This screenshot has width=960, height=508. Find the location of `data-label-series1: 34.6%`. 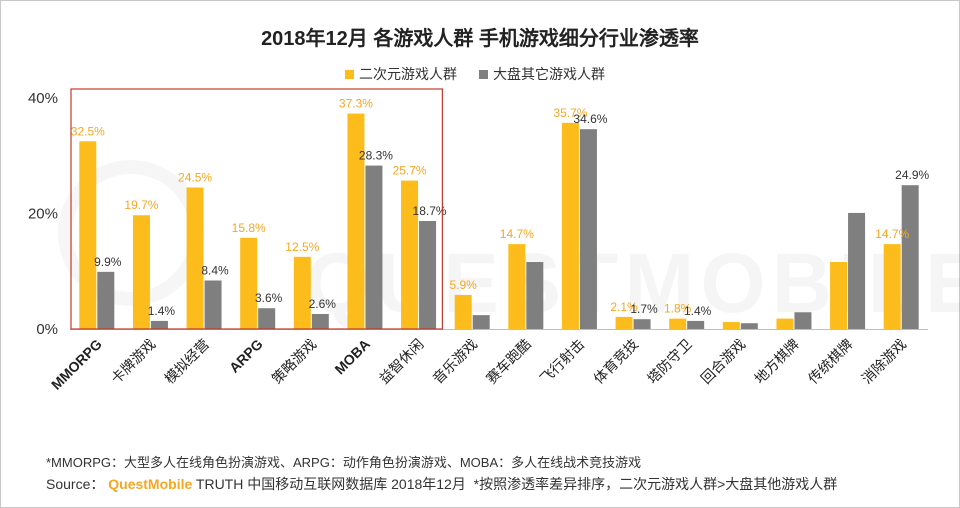

data-label-series1: 34.6% is located at coordinates (590, 119).